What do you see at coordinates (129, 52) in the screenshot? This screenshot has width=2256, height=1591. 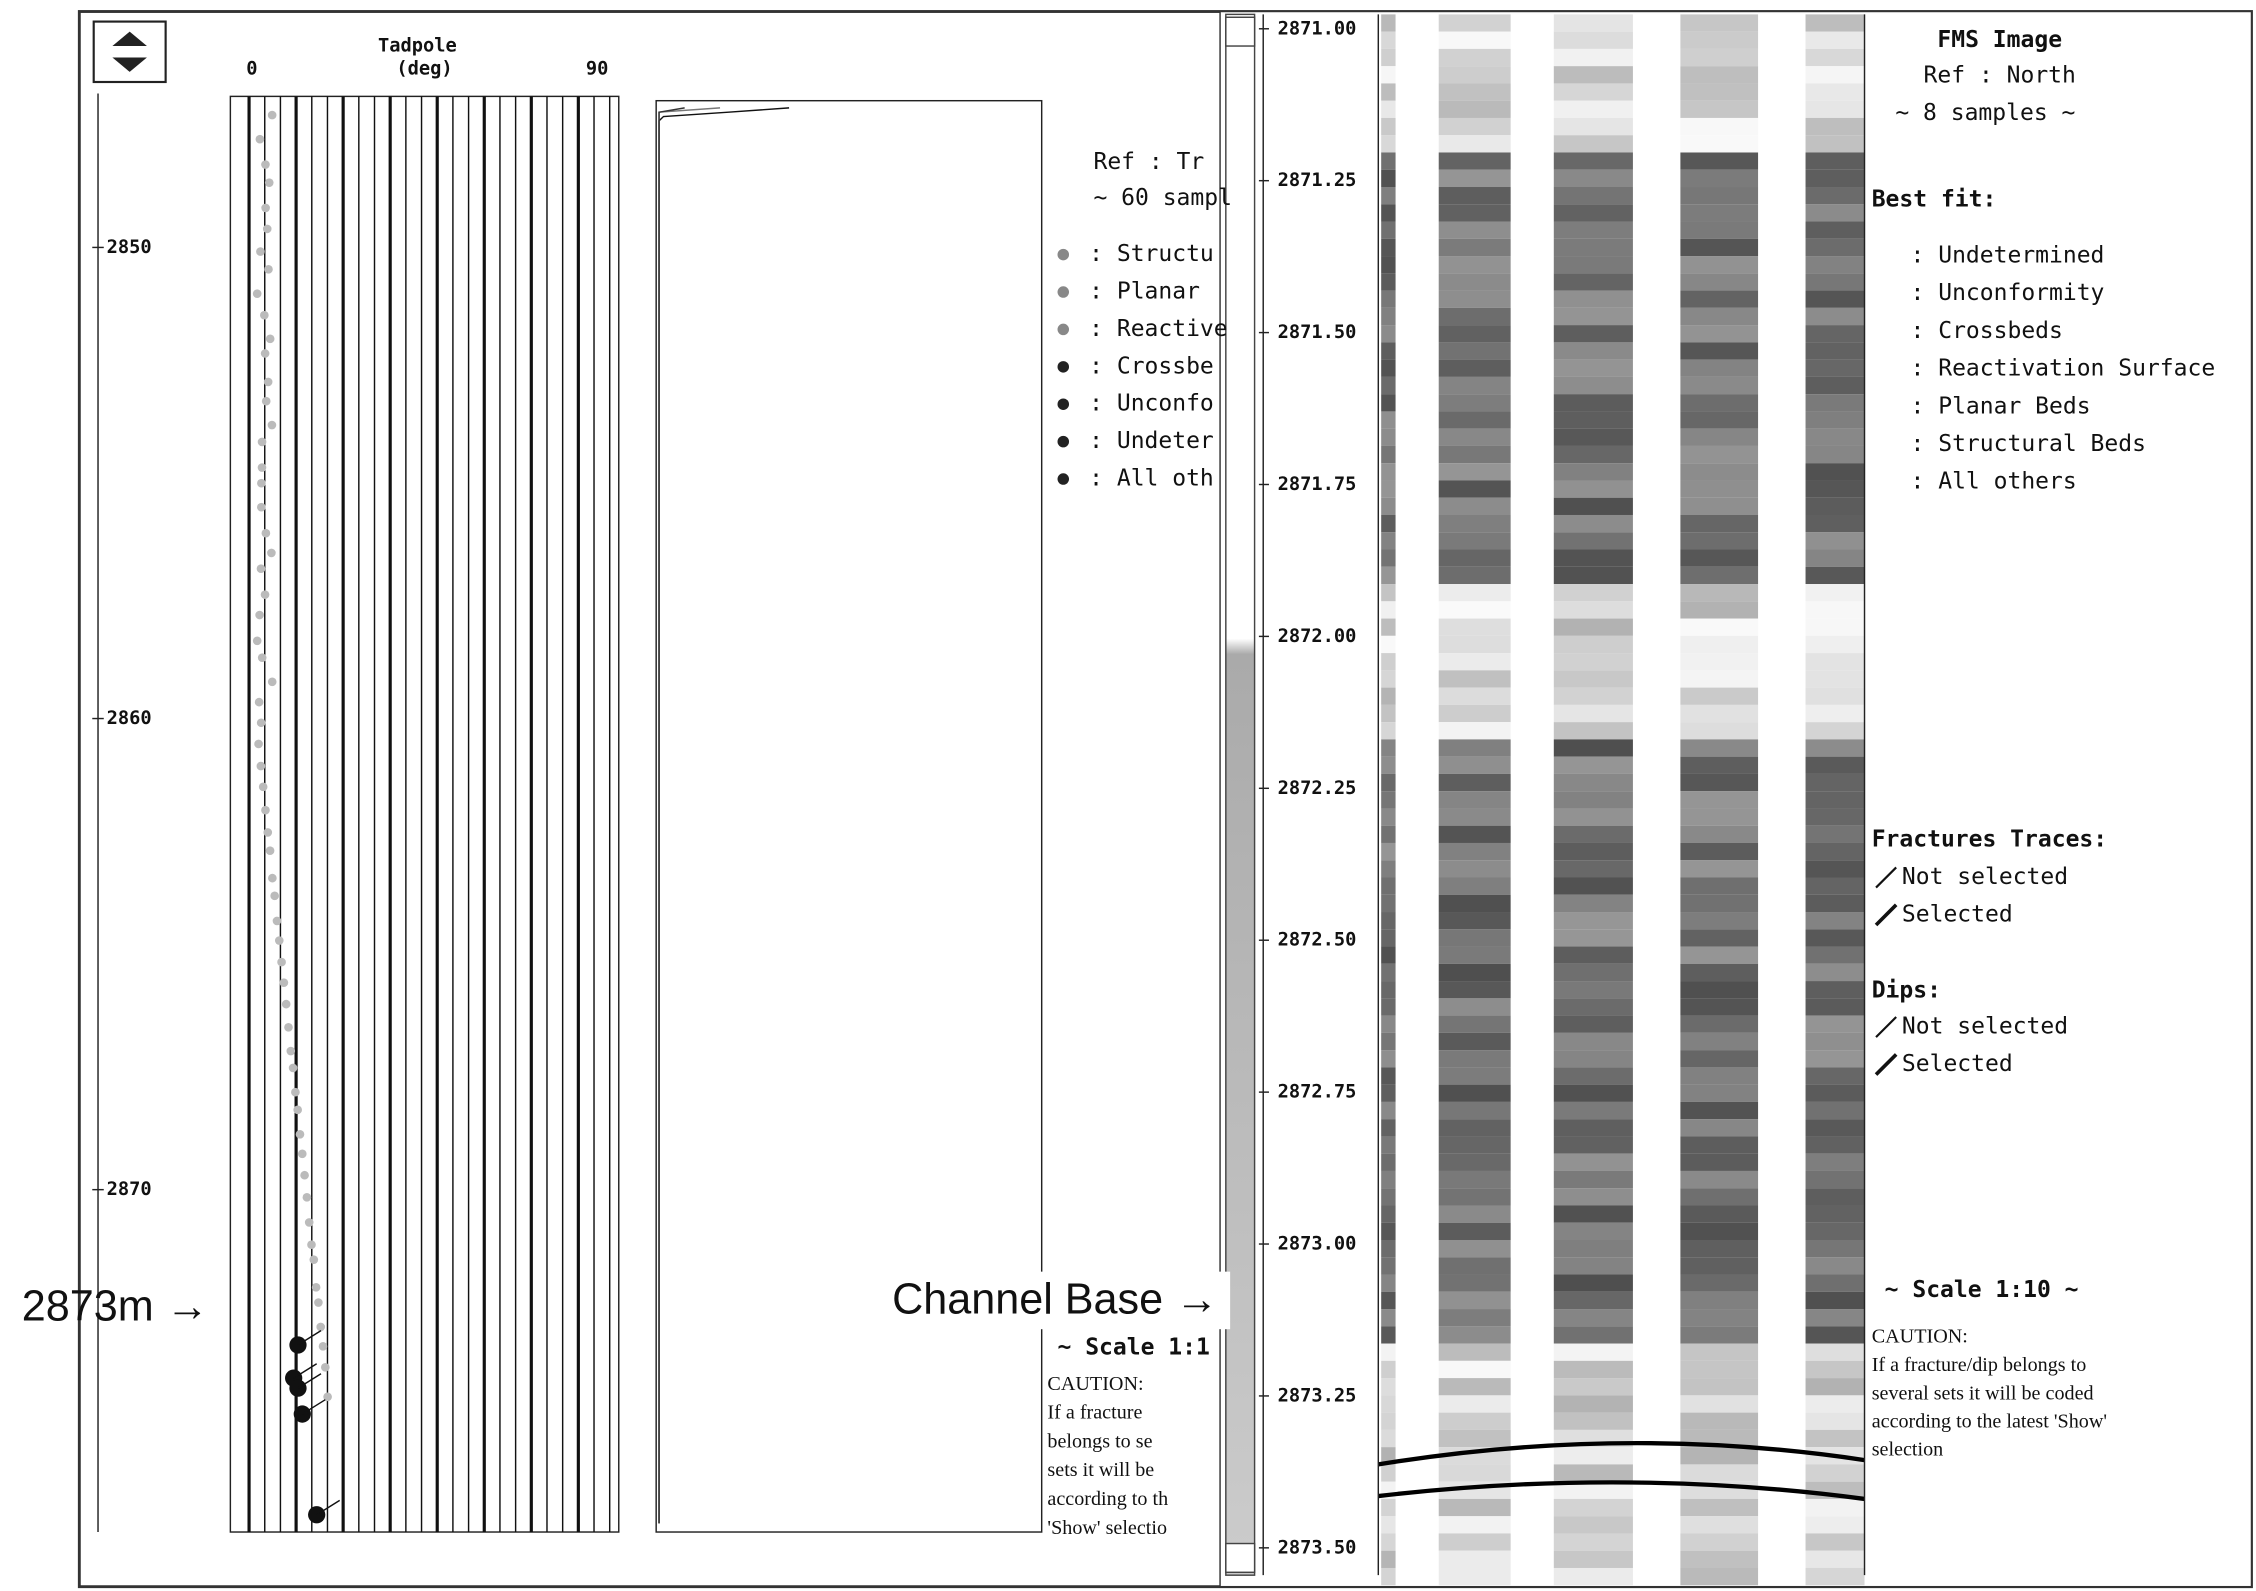 I see `scroll-button` at bounding box center [129, 52].